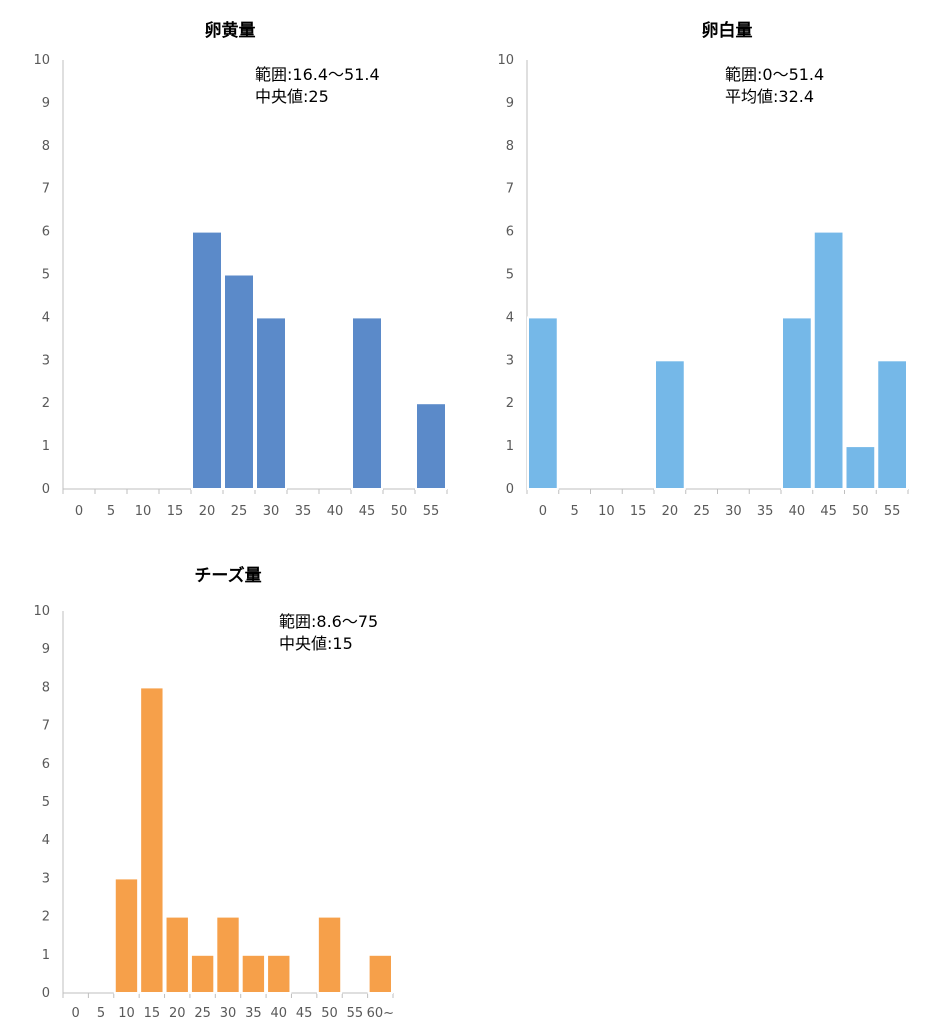 The width and height of the screenshot is (944, 1024). What do you see at coordinates (380, 973) in the screenshot?
I see `bar-60~` at bounding box center [380, 973].